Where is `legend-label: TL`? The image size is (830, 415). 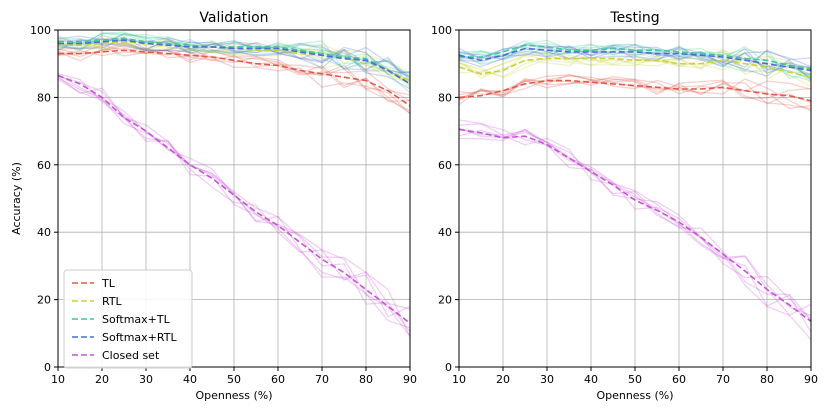 legend-label: TL is located at coordinates (108, 283).